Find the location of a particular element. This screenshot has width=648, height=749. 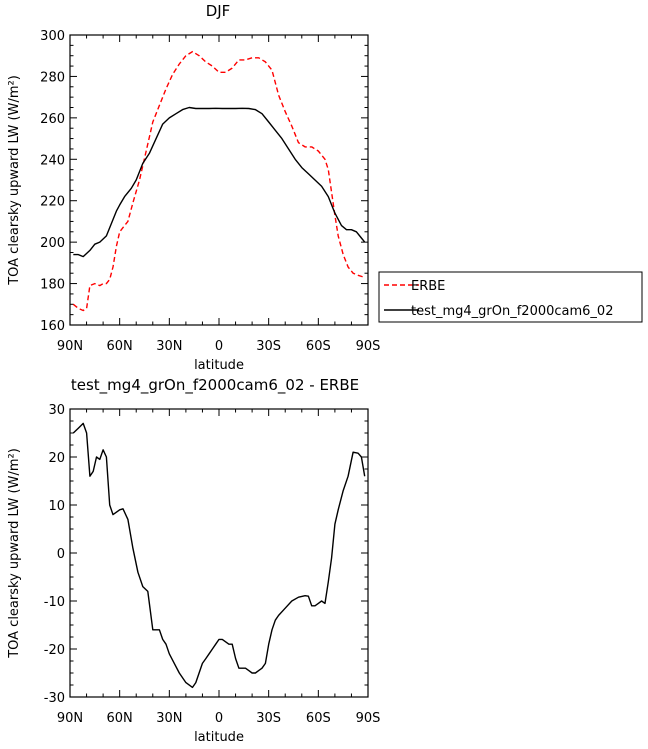

top-chart-title: DJF is located at coordinates (218, 11).